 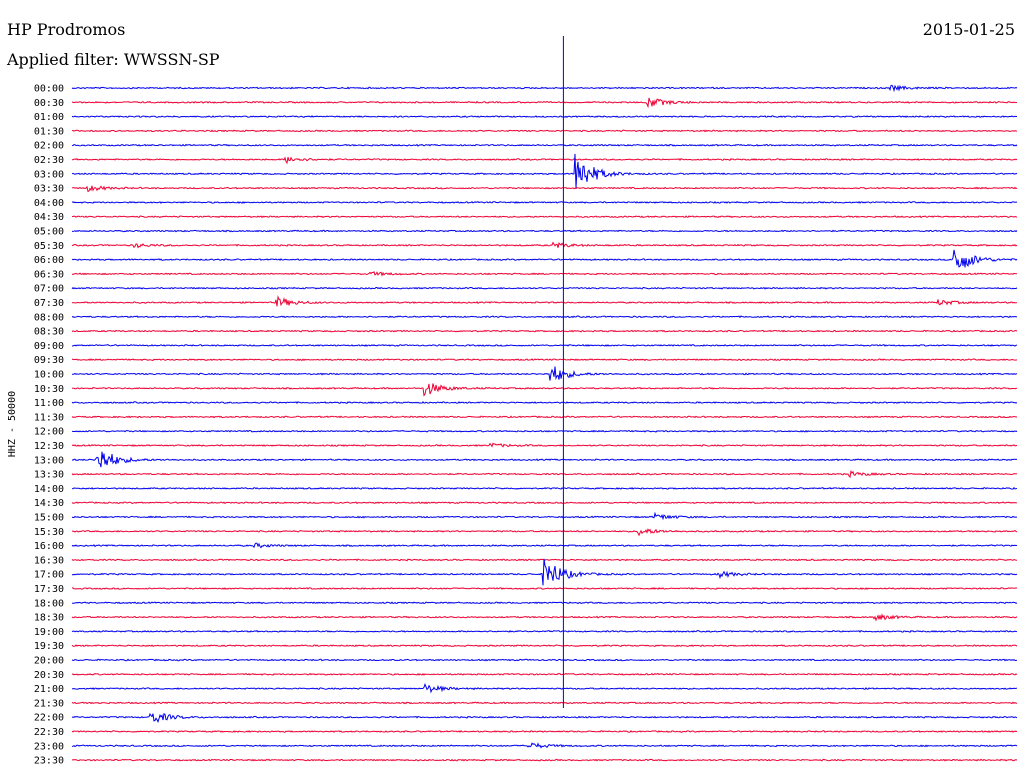 I want to click on tick-label: 19:30, so click(x=49, y=646).